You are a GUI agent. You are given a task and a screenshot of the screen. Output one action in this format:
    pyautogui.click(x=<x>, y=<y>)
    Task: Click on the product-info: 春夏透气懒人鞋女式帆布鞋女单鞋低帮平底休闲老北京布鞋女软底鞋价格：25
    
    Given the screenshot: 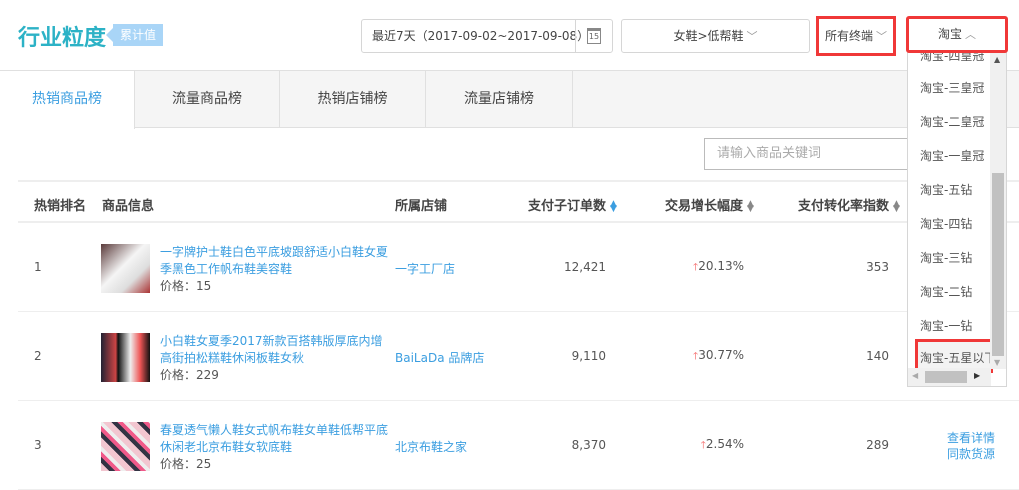 What is the action you would take?
    pyautogui.click(x=275, y=447)
    